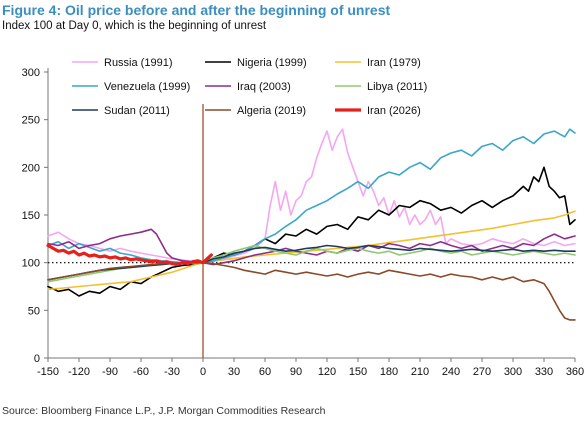 Image resolution: width=588 pixels, height=423 pixels. I want to click on x-tick-label: 0, so click(203, 372).